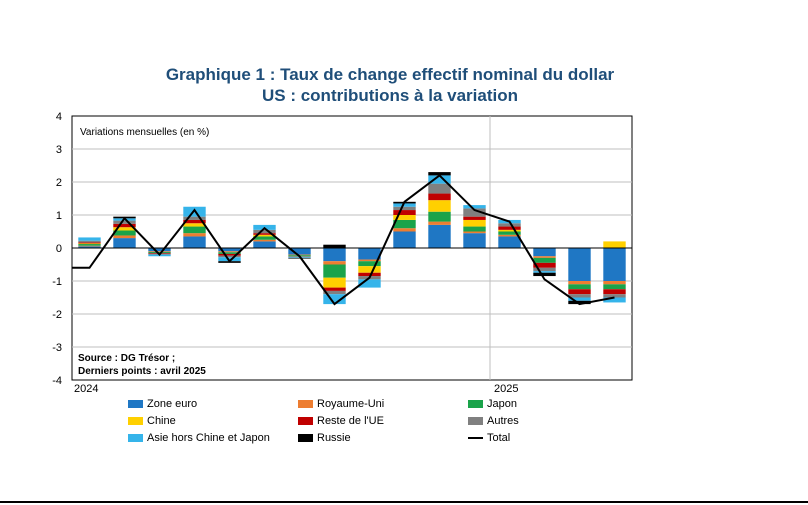  Describe the element at coordinates (506, 389) in the screenshot. I see `x-year-label: 2025` at that location.